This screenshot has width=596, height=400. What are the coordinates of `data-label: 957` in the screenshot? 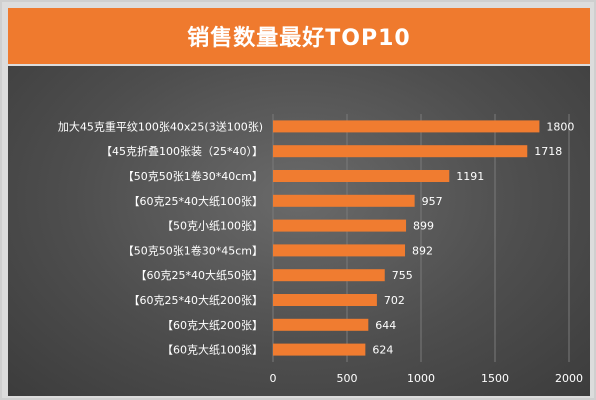 It's located at (432, 201).